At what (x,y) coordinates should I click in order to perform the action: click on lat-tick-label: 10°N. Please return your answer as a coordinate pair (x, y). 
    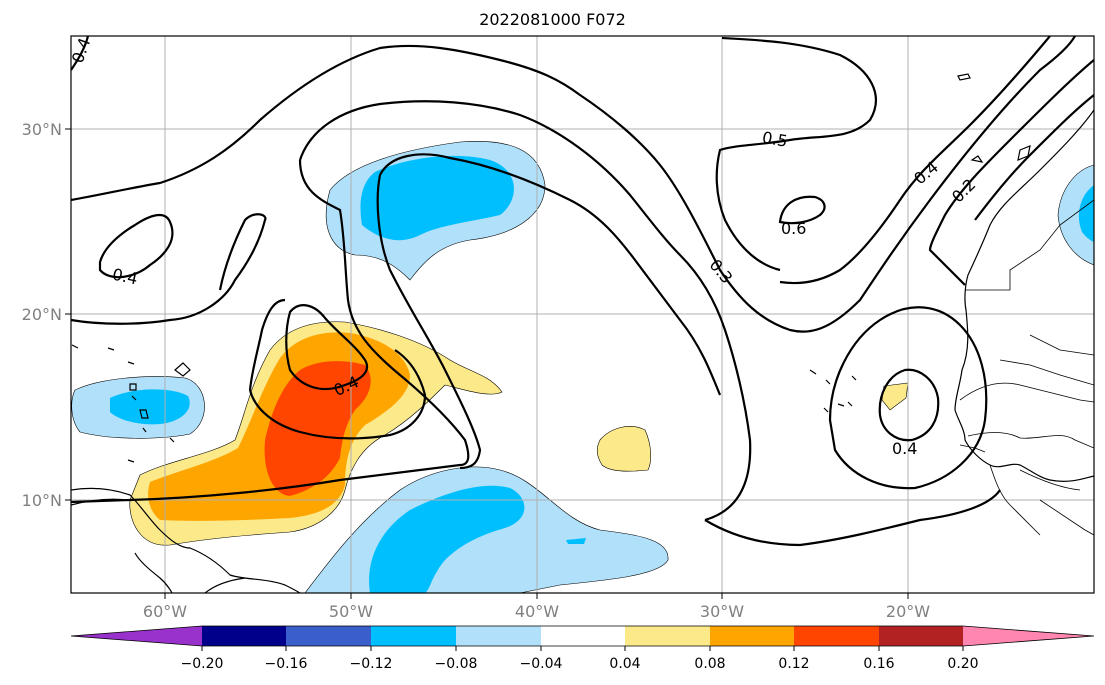
    Looking at the image, I should click on (42, 500).